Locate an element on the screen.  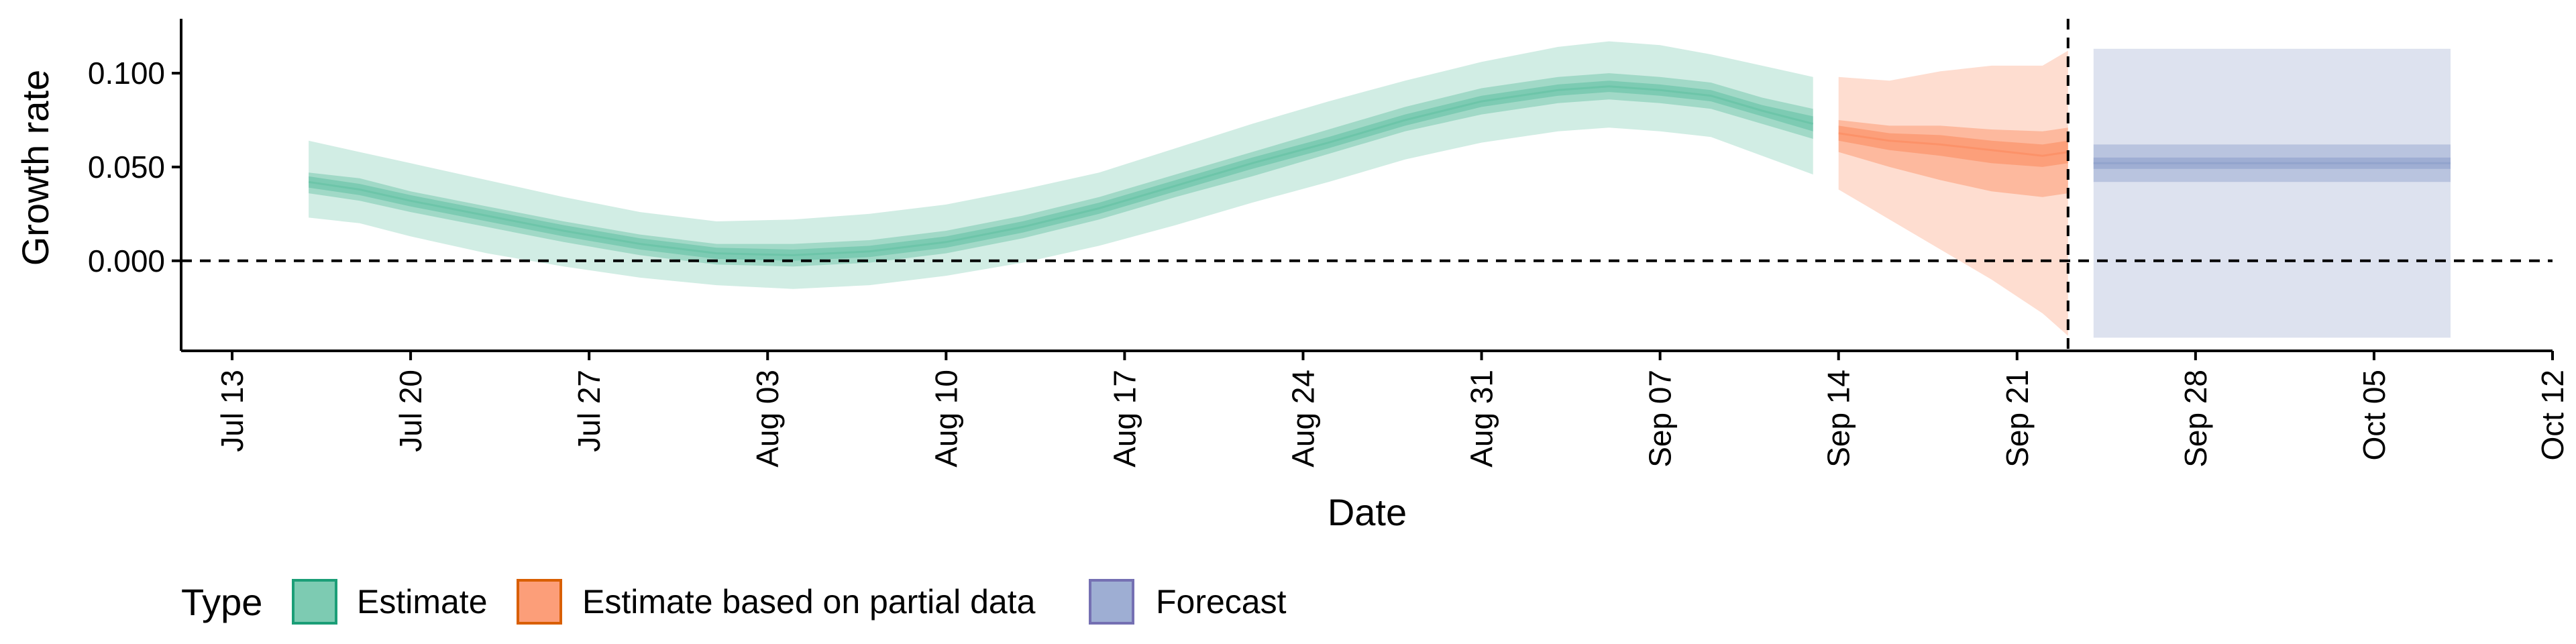
legend-label-estimate: Estimate is located at coordinates (422, 602).